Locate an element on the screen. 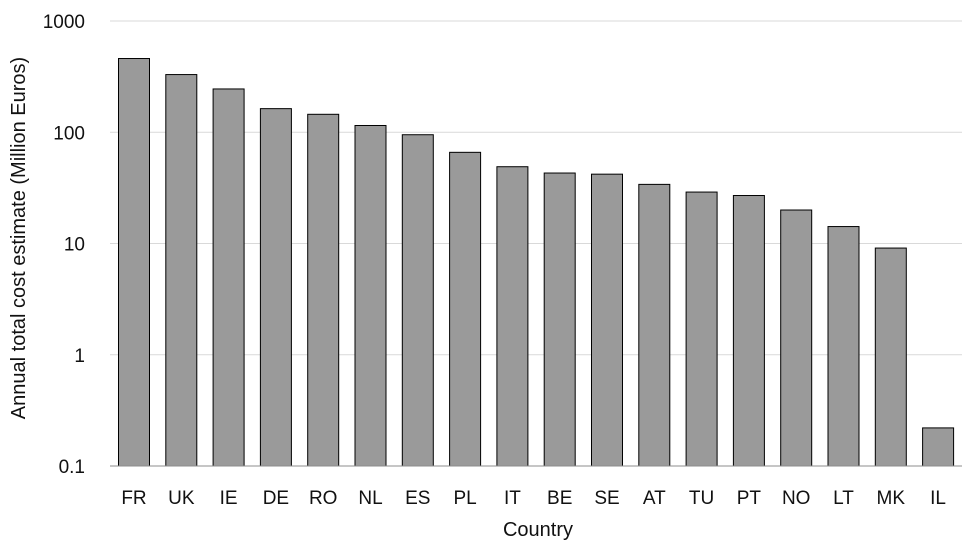 Image resolution: width=962 pixels, height=540 pixels. bar-at is located at coordinates (654, 325).